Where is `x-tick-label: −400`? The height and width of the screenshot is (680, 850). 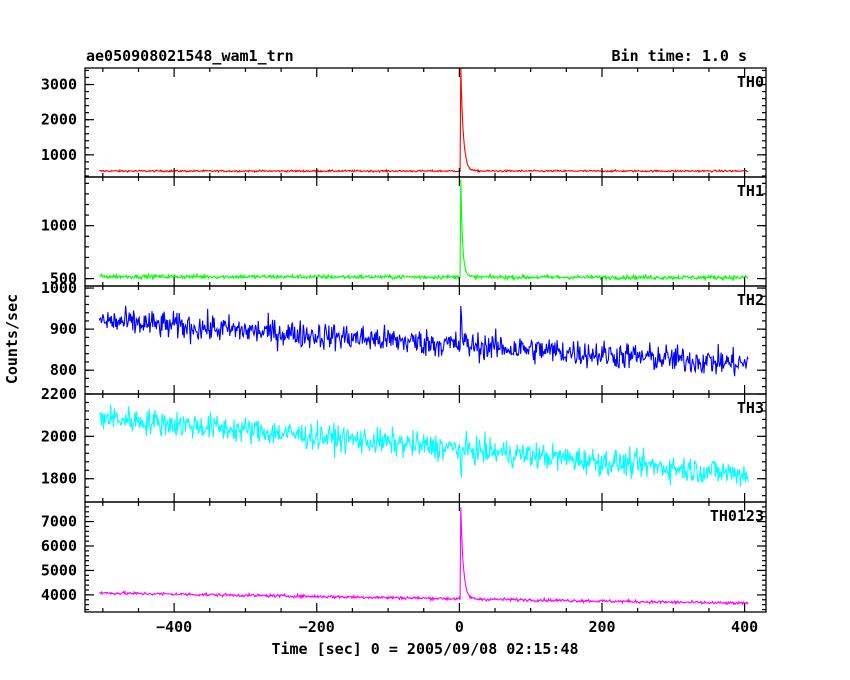 x-tick-label: −400 is located at coordinates (174, 627).